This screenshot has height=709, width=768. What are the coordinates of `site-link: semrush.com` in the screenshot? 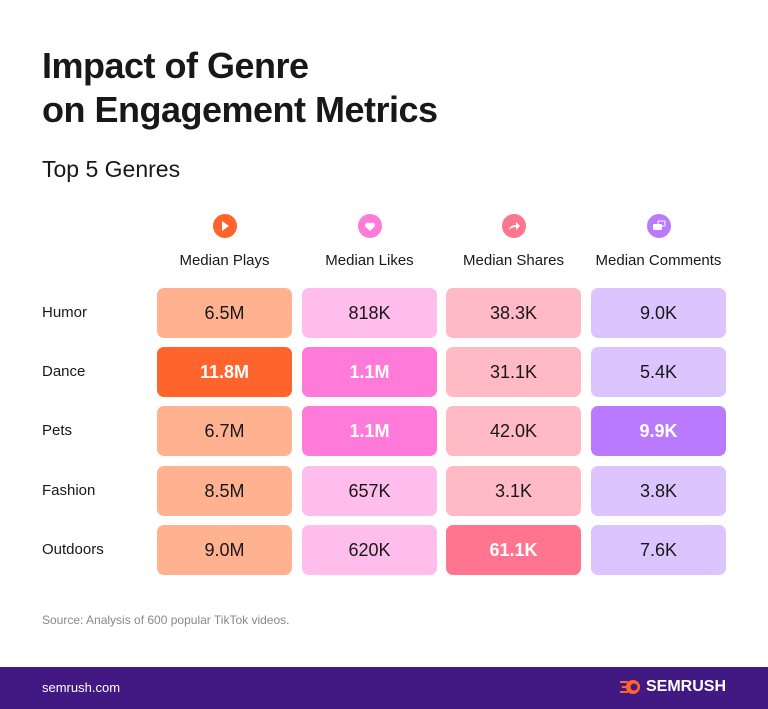 It's located at (81, 687).